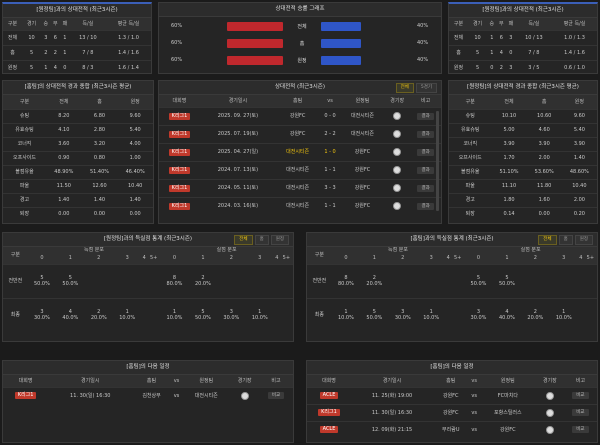 The image size is (600, 445). I want to click on row-label: 오프사이드, so click(25, 157).